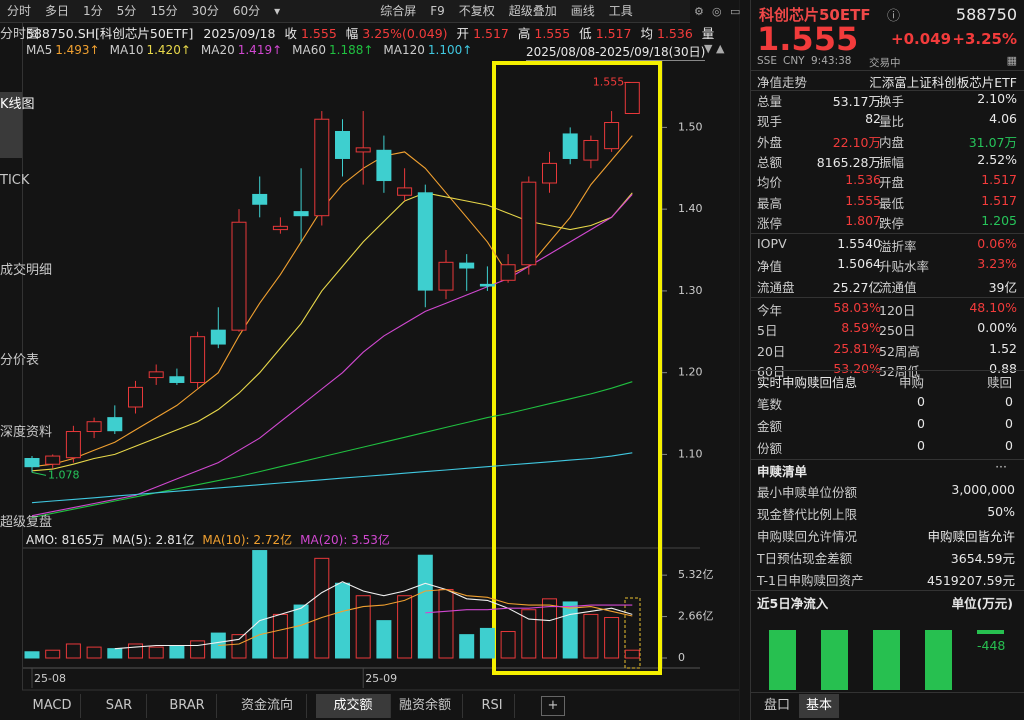  What do you see at coordinates (26, 270) in the screenshot?
I see `side-tab: 成交明细` at bounding box center [26, 270].